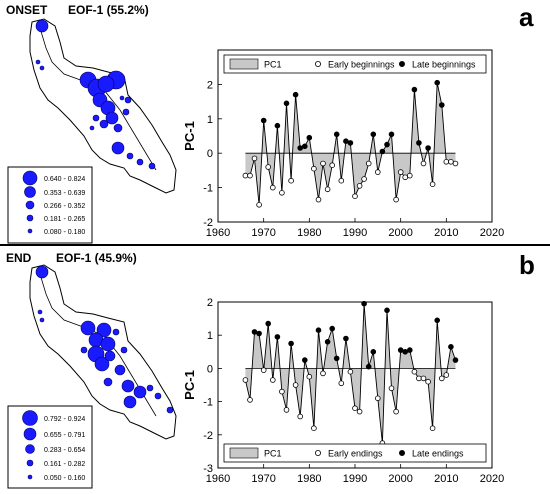 Image resolution: width=550 pixels, height=494 pixels. I want to click on station-markers-b, so click(104, 339).